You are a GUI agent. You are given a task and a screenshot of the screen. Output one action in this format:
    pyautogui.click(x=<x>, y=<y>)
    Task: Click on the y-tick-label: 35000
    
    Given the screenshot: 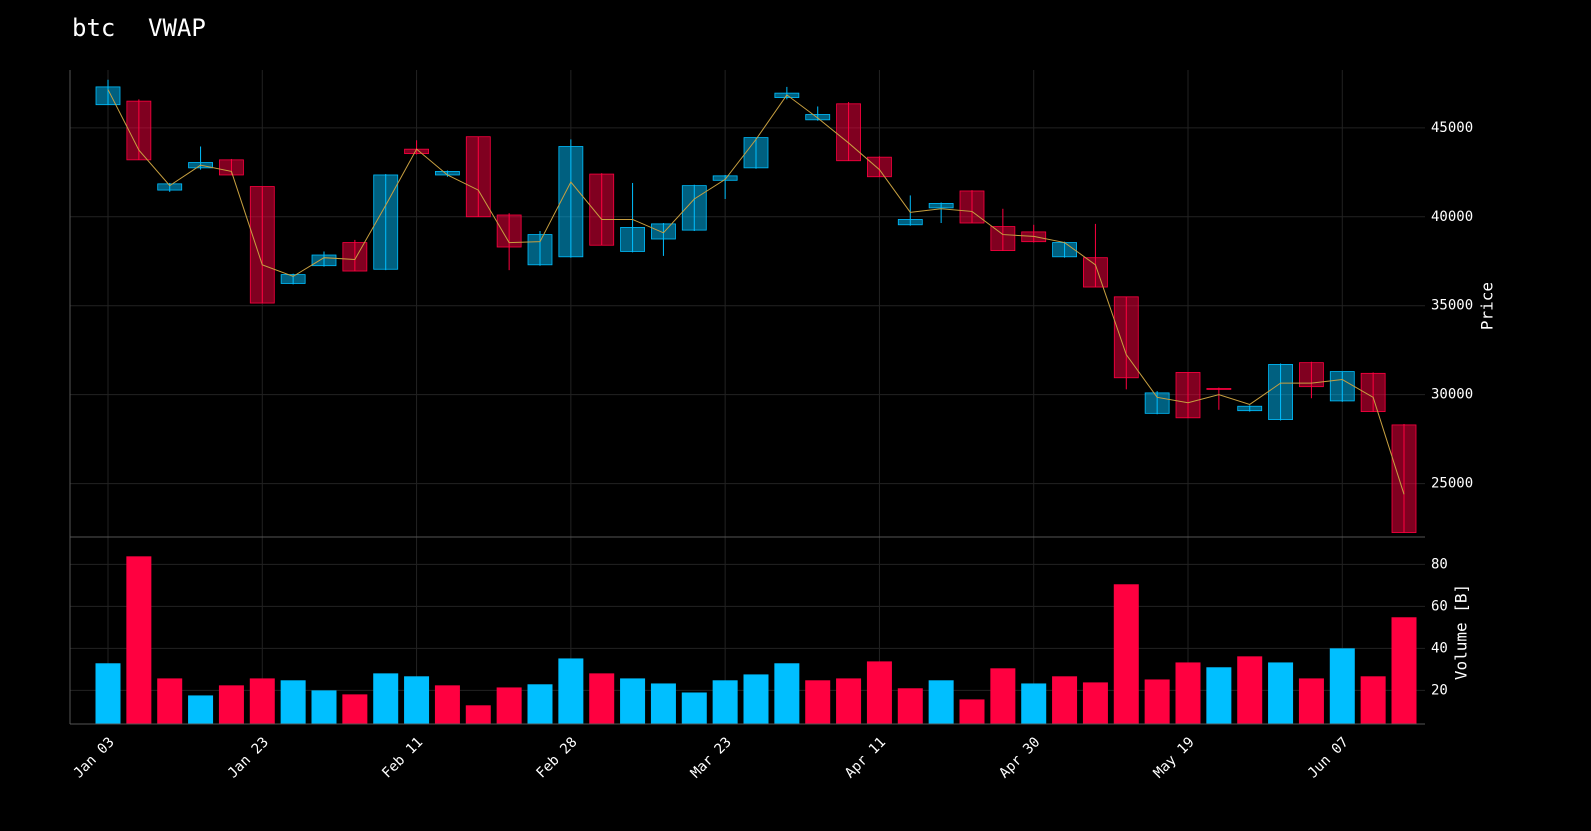 What is the action you would take?
    pyautogui.click(x=1452, y=306)
    